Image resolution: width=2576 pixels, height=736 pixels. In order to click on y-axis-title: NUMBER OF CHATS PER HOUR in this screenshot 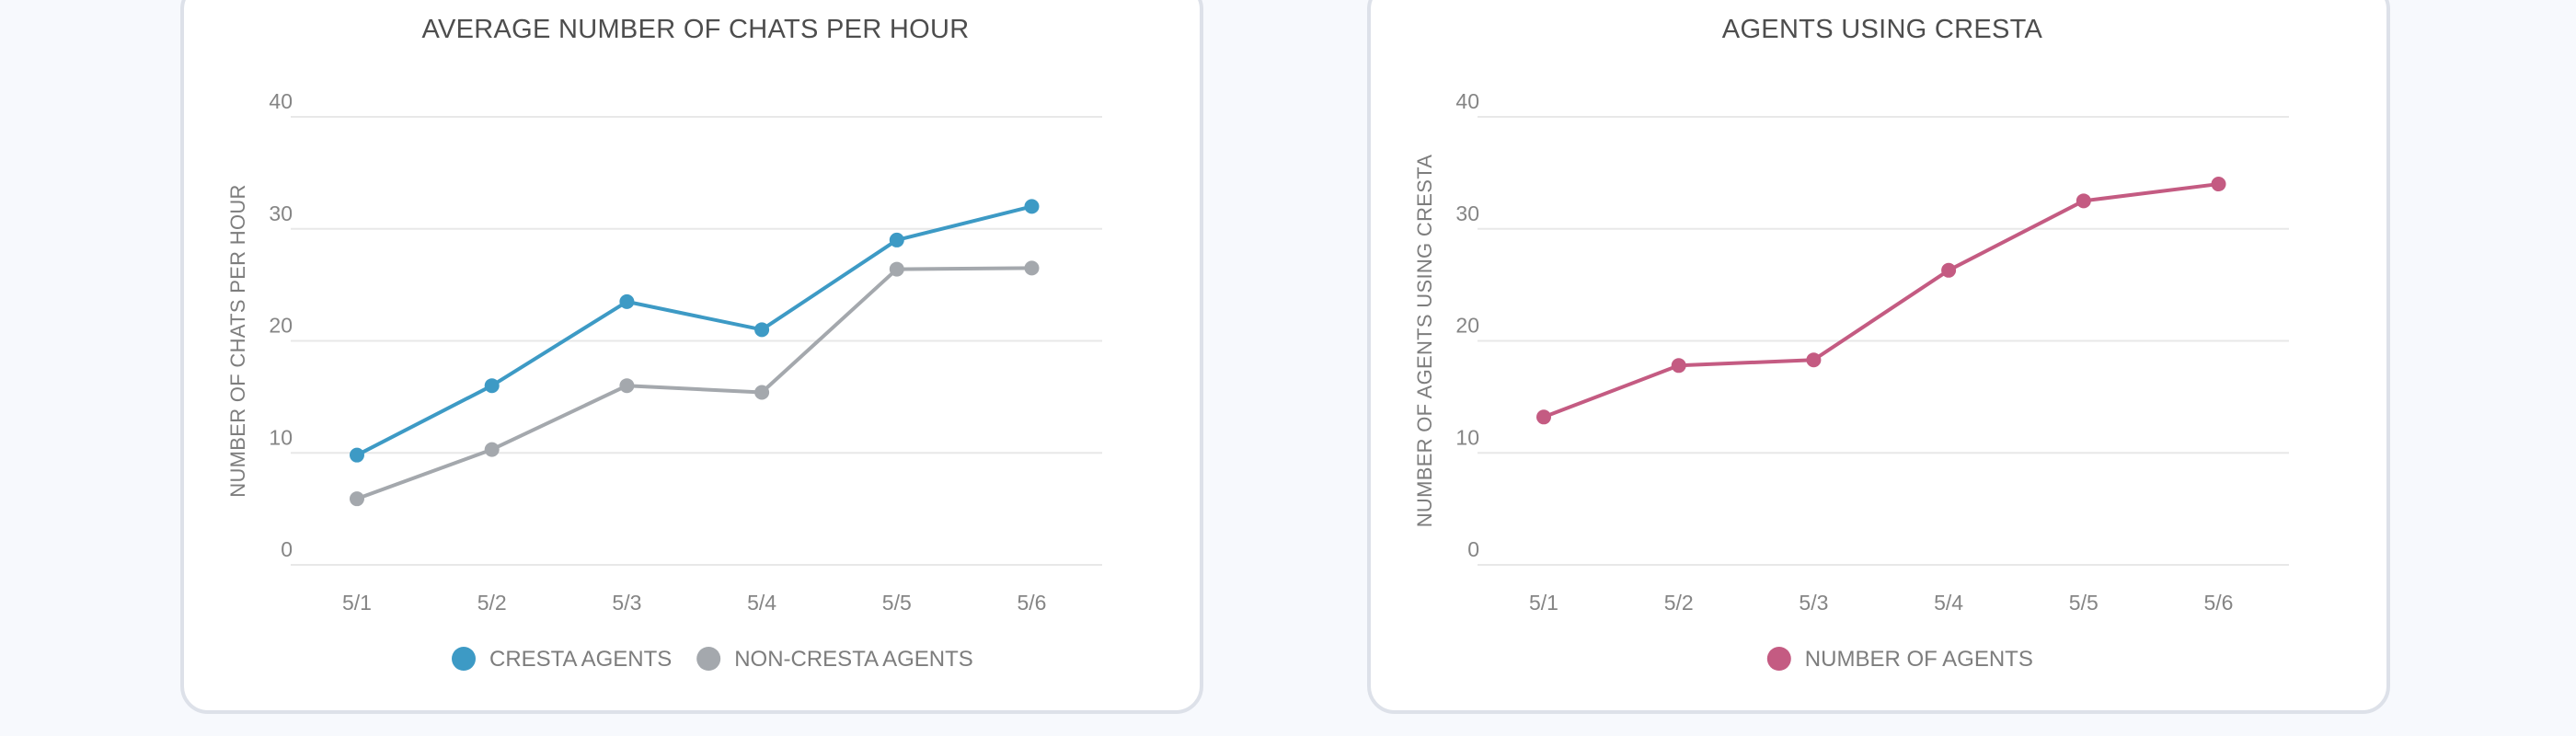, I will do `click(237, 340)`.